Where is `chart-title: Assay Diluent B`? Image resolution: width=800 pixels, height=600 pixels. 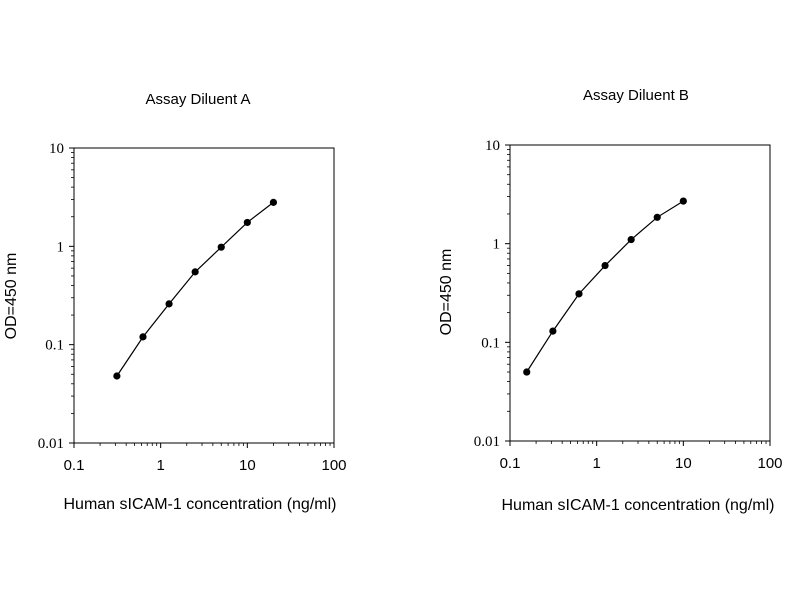 chart-title: Assay Diluent B is located at coordinates (636, 95).